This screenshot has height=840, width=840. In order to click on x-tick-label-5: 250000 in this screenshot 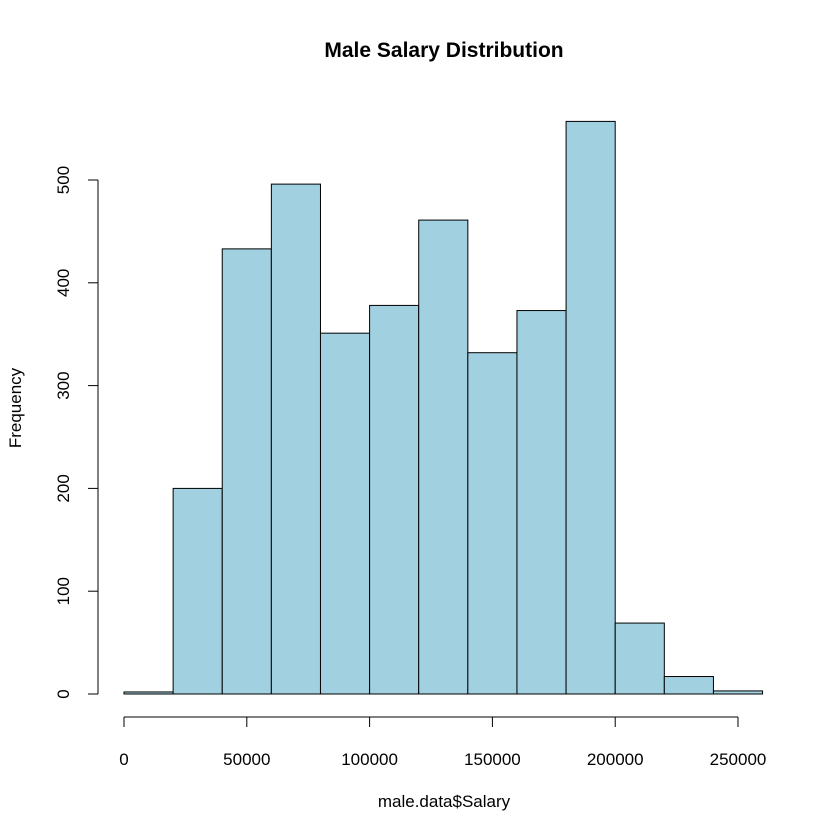, I will do `click(738, 759)`.